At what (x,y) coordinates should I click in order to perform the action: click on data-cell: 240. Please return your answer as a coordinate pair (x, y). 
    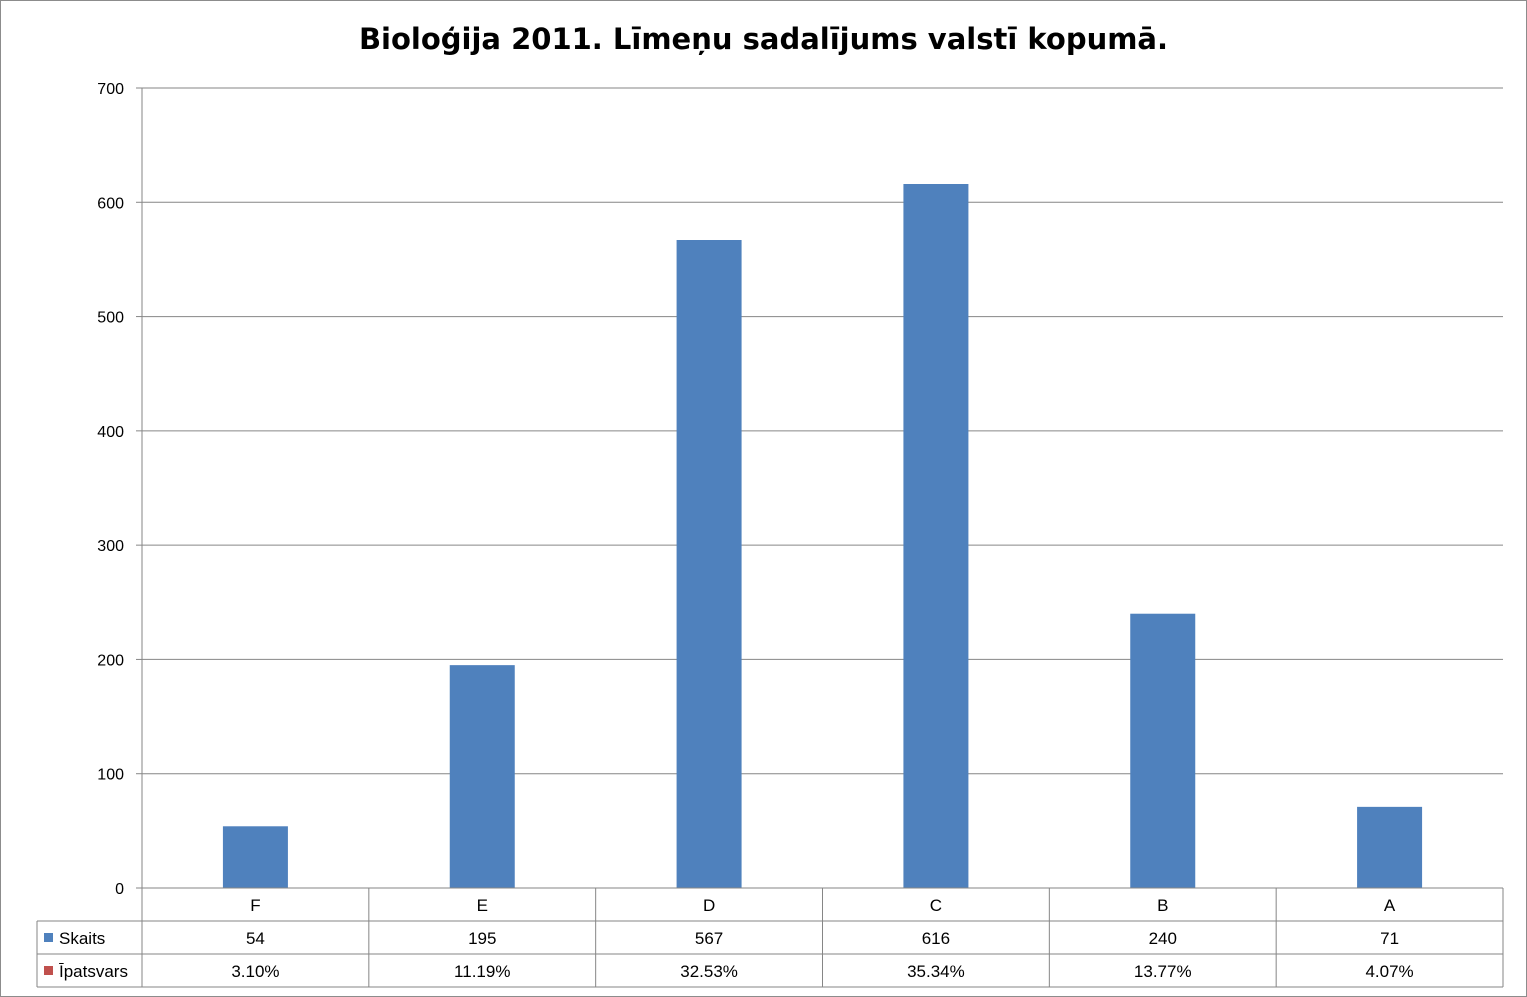
    Looking at the image, I should click on (1163, 938).